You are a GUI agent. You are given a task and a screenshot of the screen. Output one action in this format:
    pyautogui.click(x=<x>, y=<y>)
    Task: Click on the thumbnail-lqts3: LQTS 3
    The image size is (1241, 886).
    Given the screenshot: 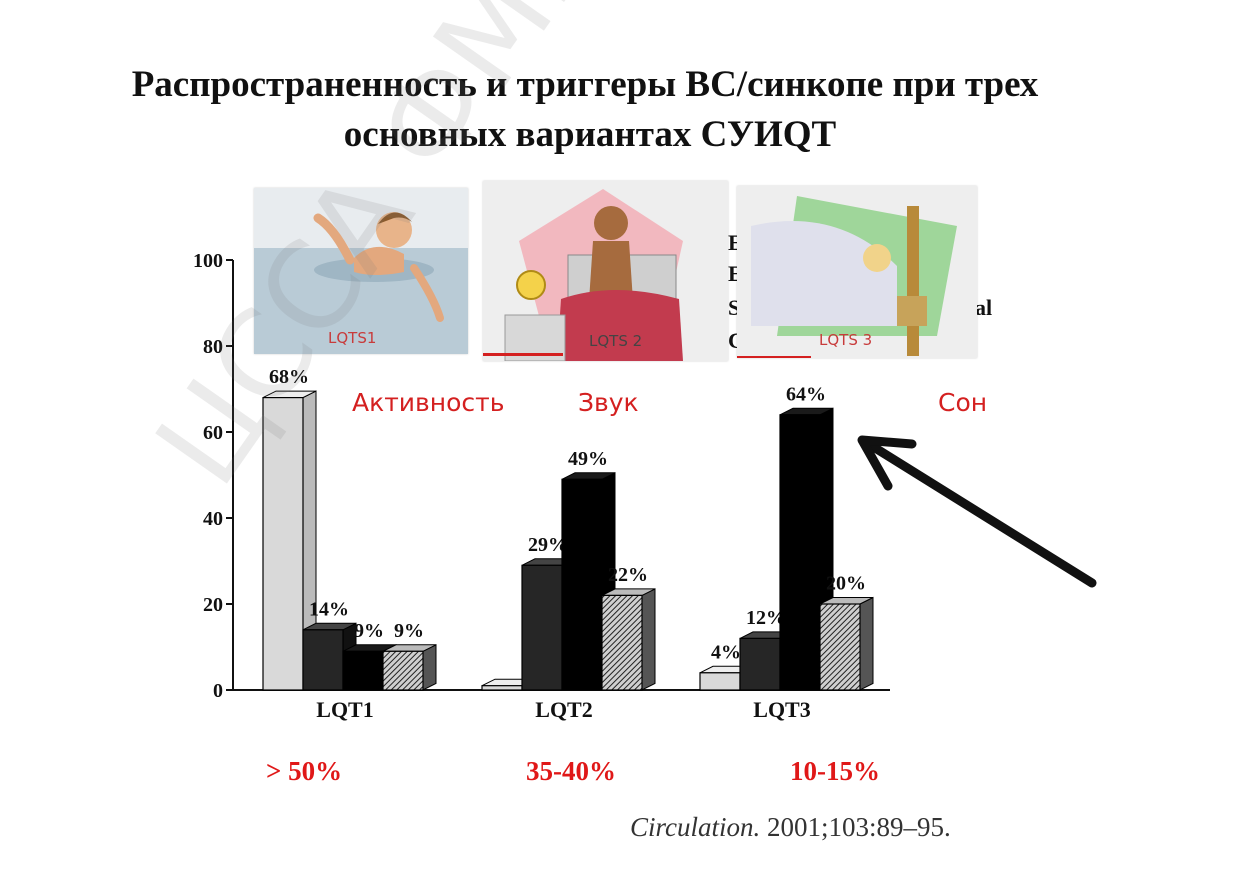 What is the action you would take?
    pyautogui.click(x=857, y=272)
    